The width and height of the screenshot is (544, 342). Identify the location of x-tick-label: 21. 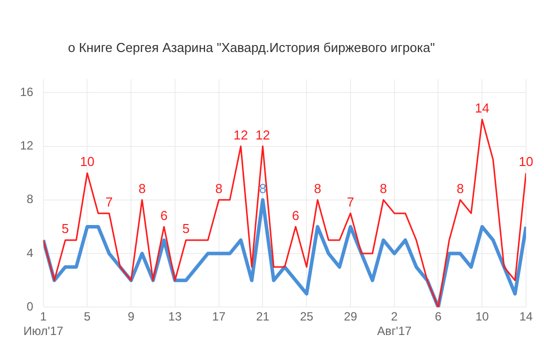
(263, 317).